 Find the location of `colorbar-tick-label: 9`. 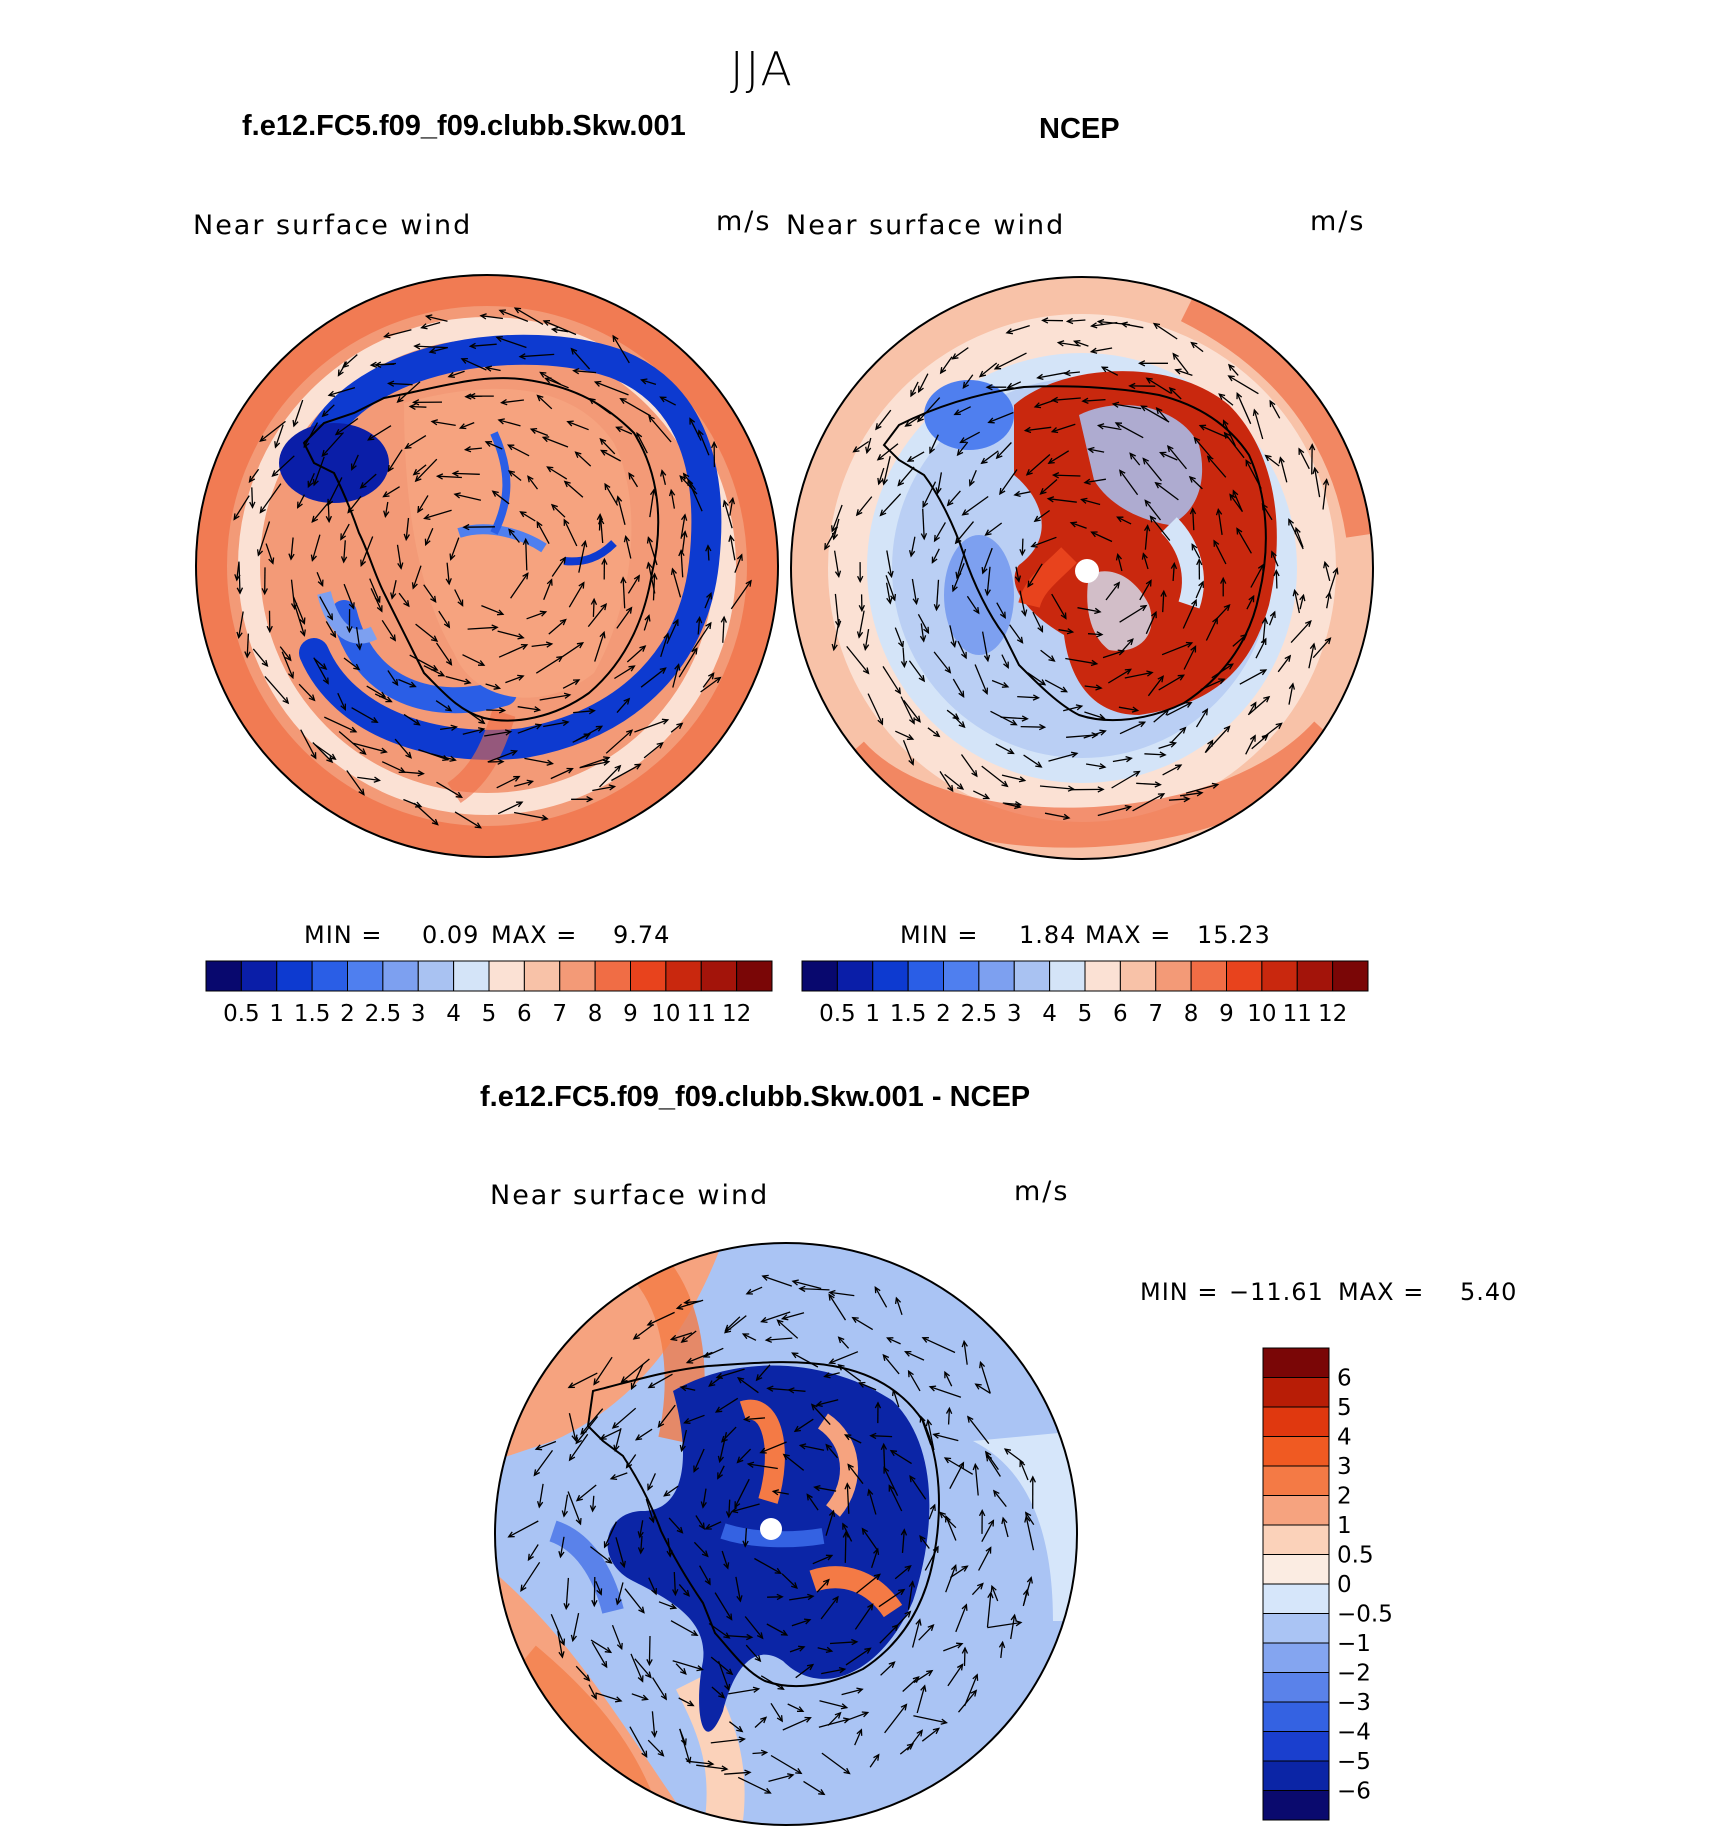

colorbar-tick-label: 9 is located at coordinates (630, 1014).